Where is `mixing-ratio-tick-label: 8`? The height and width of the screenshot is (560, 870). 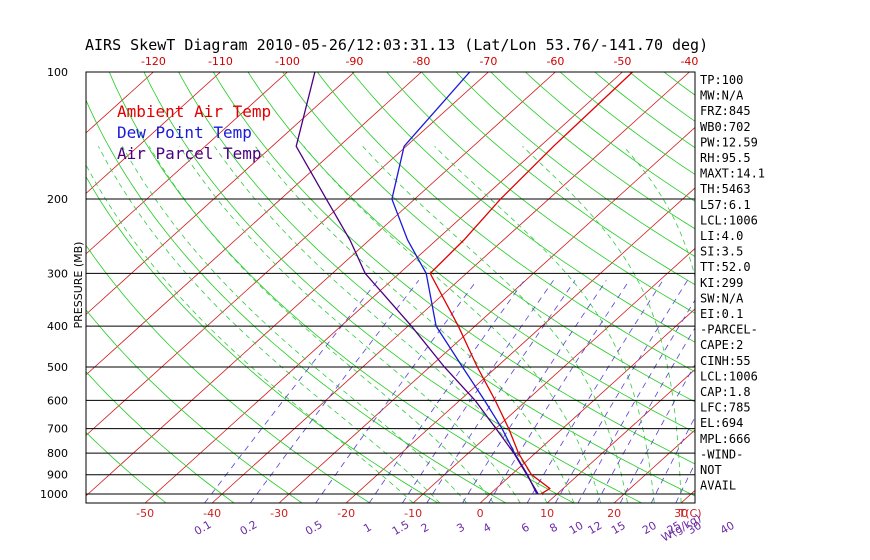
mixing-ratio-tick-label: 8 is located at coordinates (553, 528).